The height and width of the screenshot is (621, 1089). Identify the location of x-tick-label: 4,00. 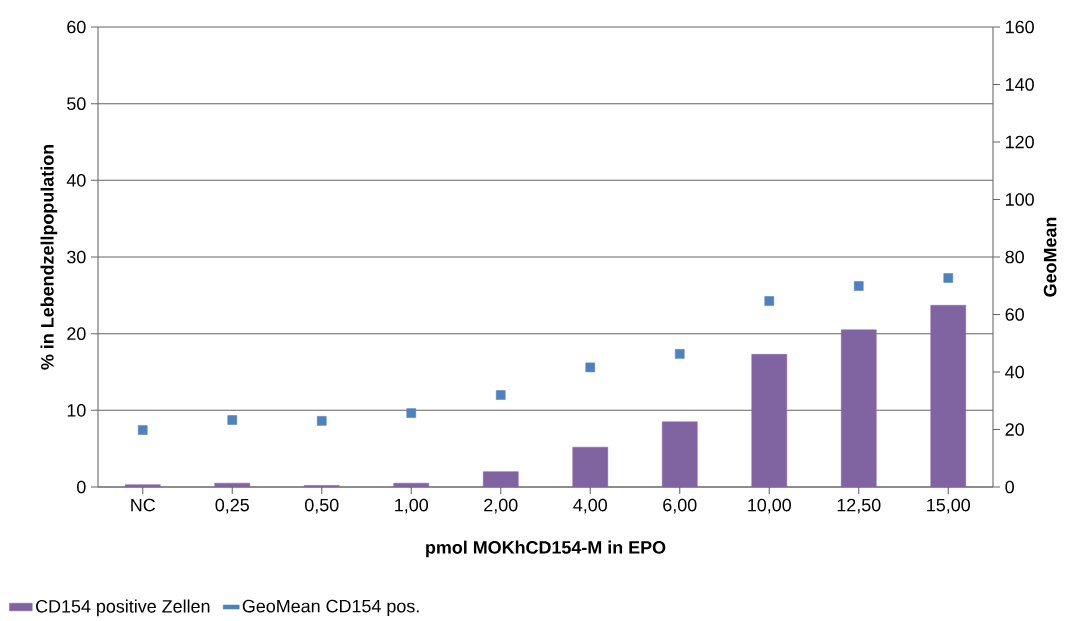
(590, 506).